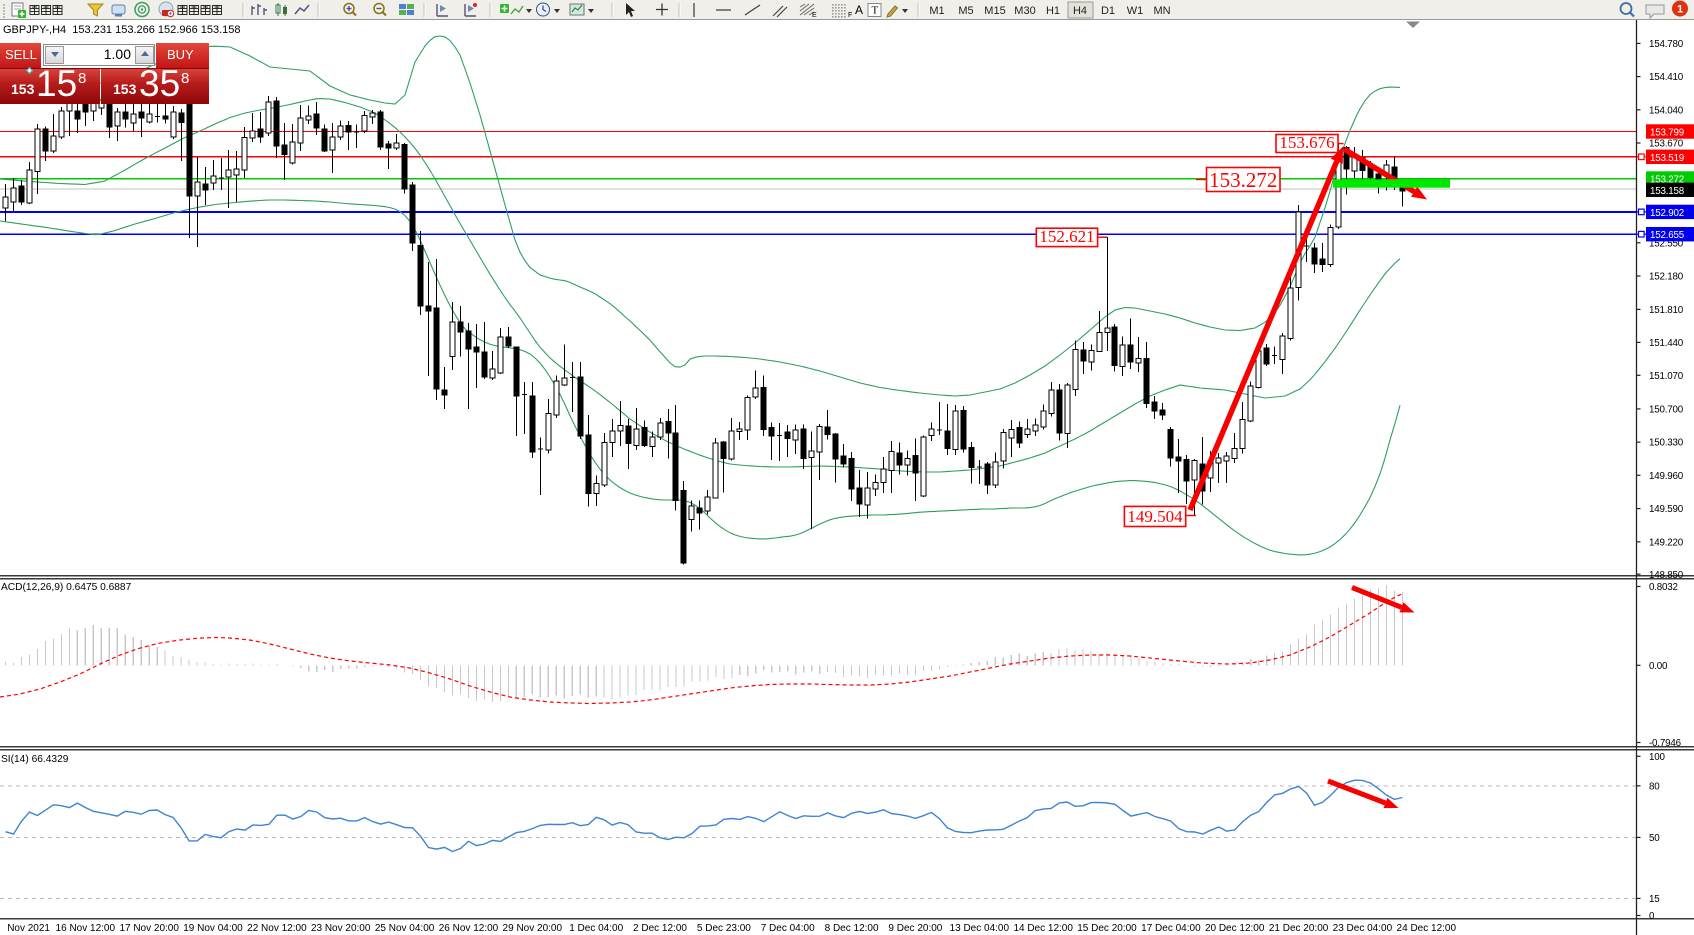 This screenshot has height=935, width=1694. What do you see at coordinates (469, 928) in the screenshot?
I see `svg-text: 26 Nov 12:00` at bounding box center [469, 928].